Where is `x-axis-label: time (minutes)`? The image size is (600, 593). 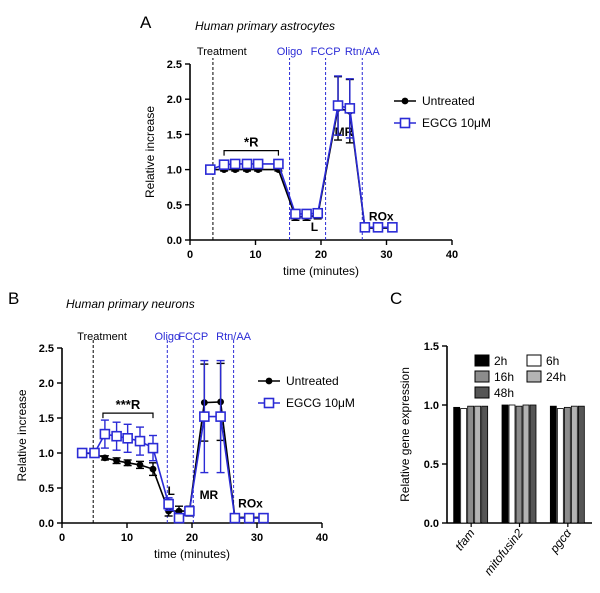
x-axis-label: time (minutes) is located at coordinates (192, 554).